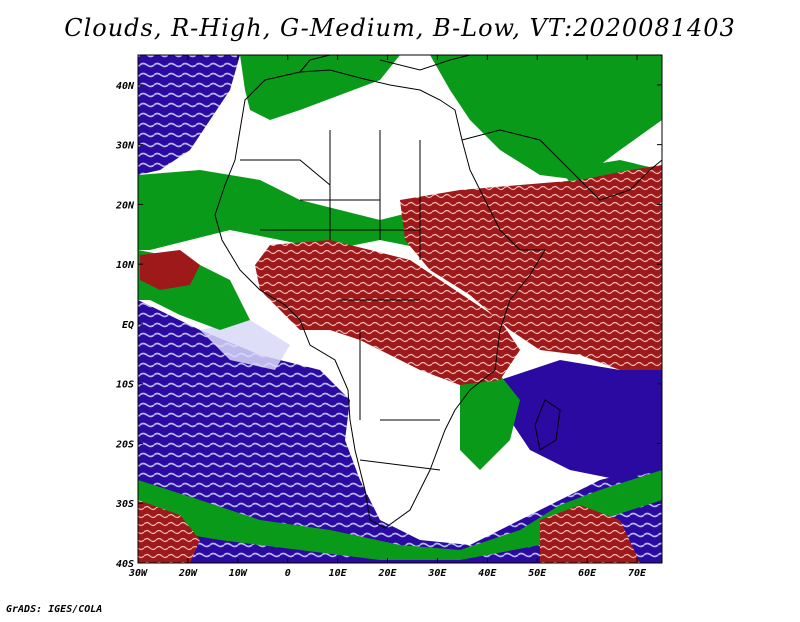 The height and width of the screenshot is (622, 800). What do you see at coordinates (338, 573) in the screenshot?
I see `lon-label: 10E` at bounding box center [338, 573].